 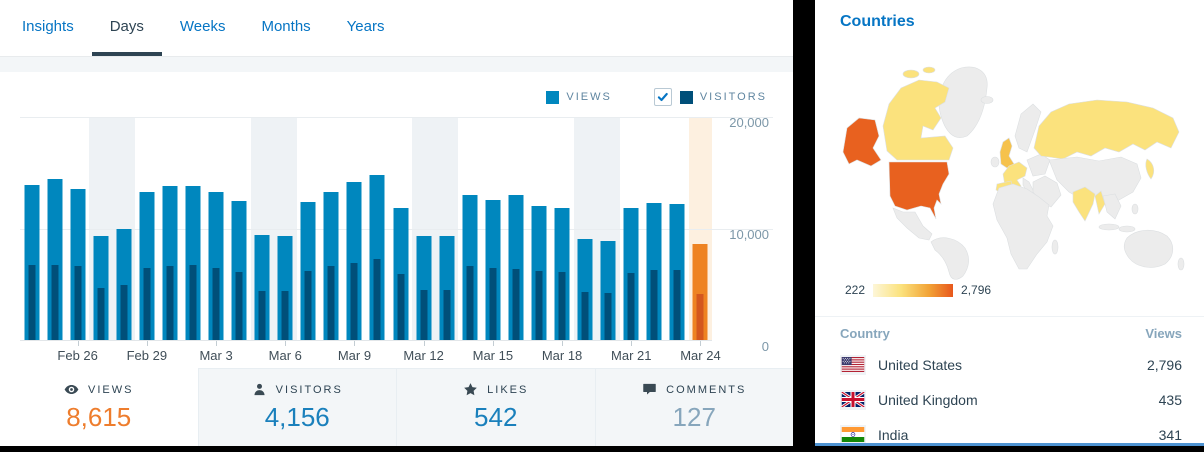 What do you see at coordinates (700, 355) in the screenshot?
I see `x-tick-label-mar-24: Mar 24` at bounding box center [700, 355].